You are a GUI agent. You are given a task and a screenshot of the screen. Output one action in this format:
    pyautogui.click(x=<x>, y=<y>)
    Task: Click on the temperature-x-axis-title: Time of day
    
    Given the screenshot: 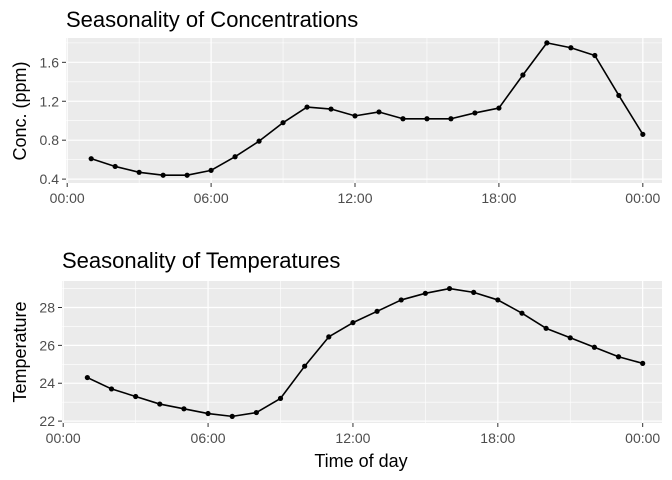 What is the action you would take?
    pyautogui.click(x=360, y=461)
    